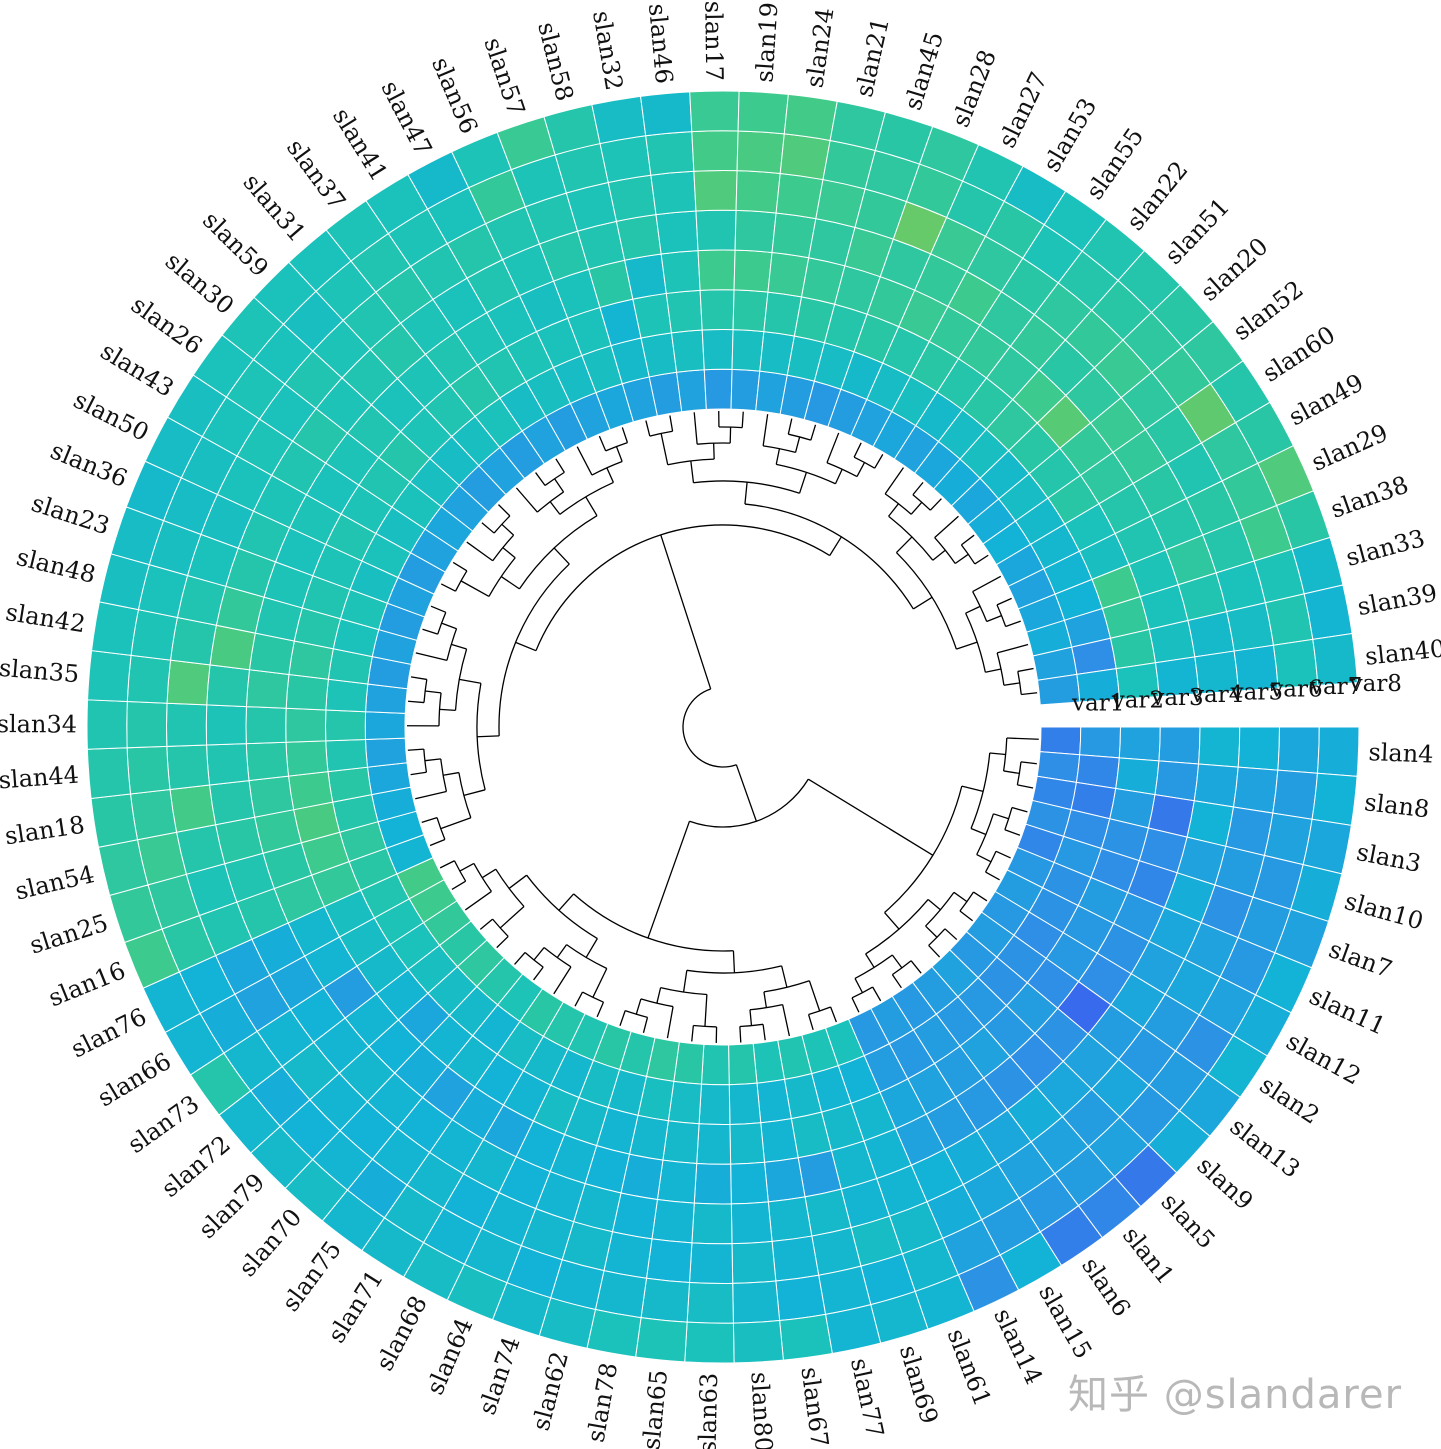 The width and height of the screenshot is (1441, 1449). What do you see at coordinates (717, 350) in the screenshot?
I see `heatmap-cell-slan17-var2` at bounding box center [717, 350].